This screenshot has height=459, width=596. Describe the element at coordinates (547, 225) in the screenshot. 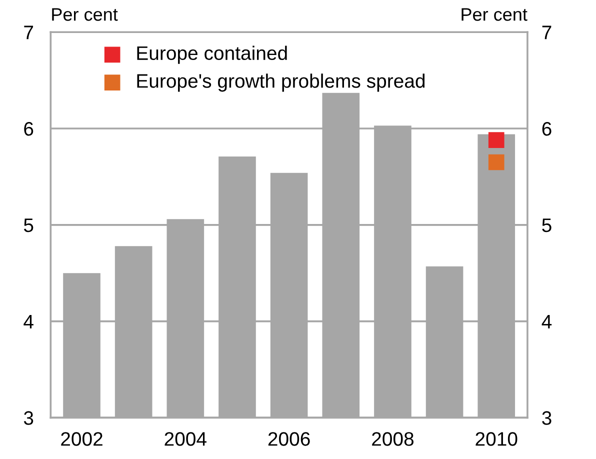

I see `y2-tick-label: 5` at that location.